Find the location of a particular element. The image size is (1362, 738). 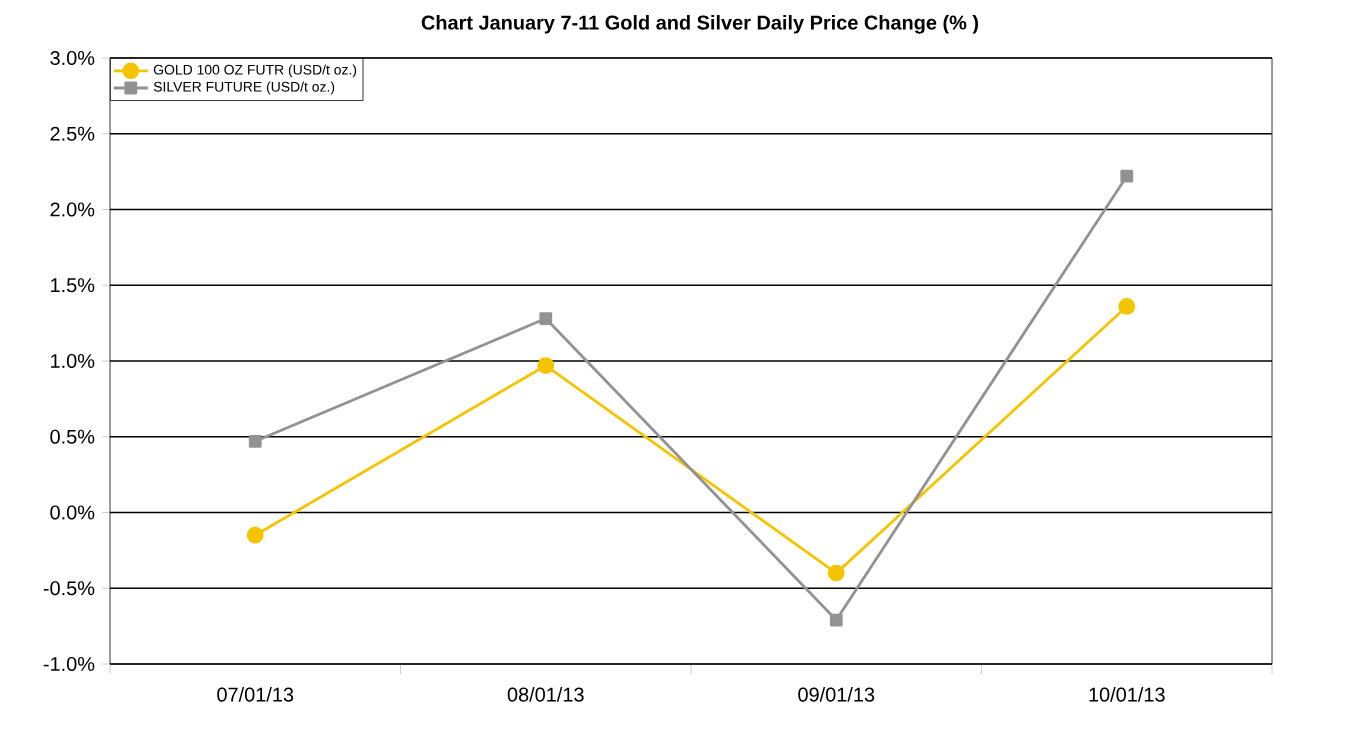

y-tick-label: 3.0% is located at coordinates (72, 58).